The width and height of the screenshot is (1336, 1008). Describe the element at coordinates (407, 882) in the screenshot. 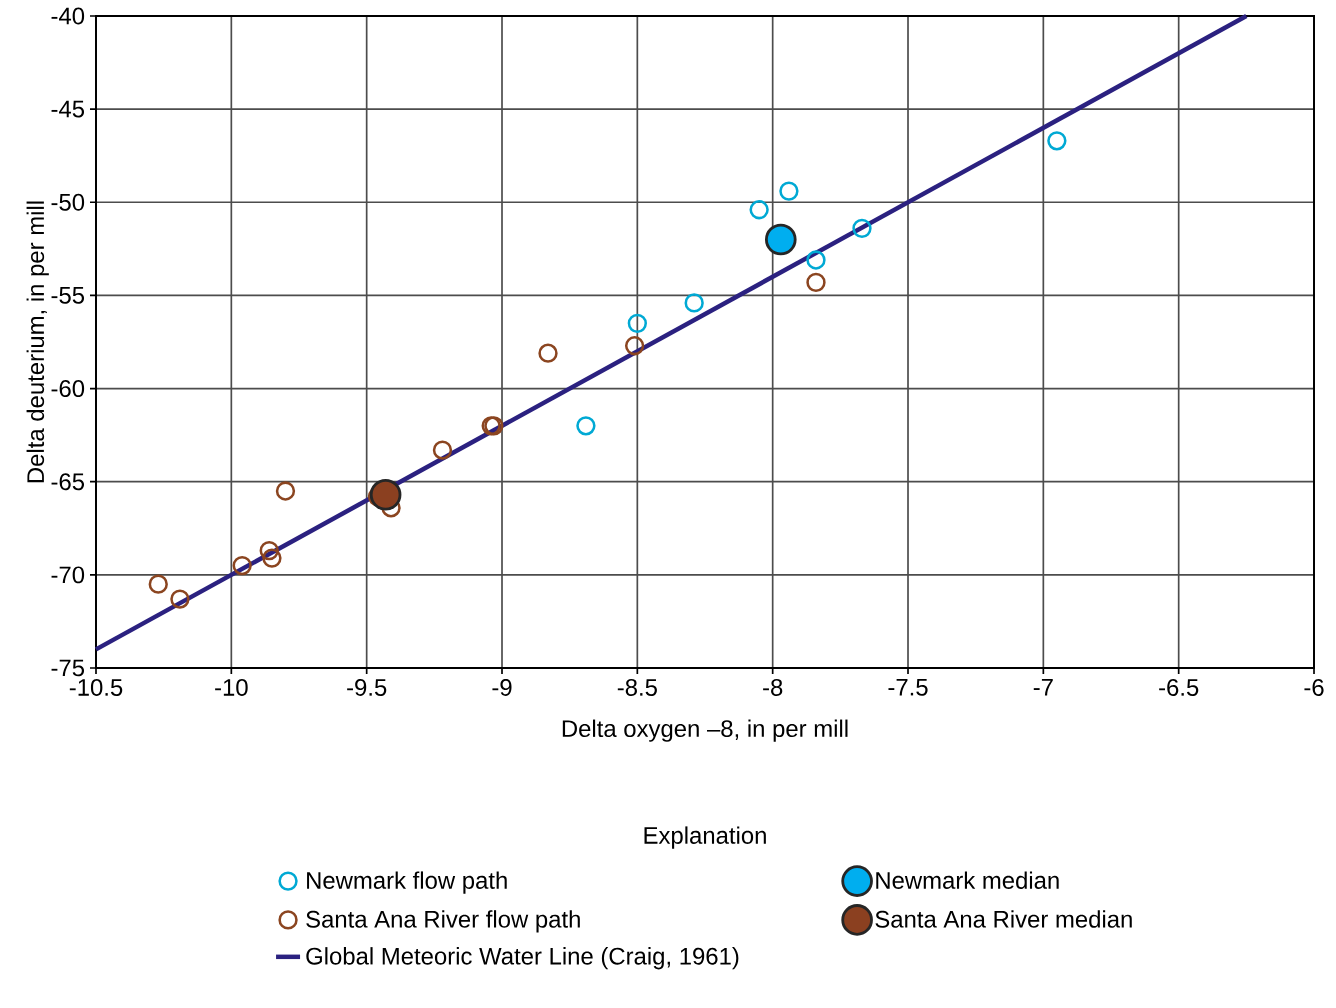

I see `legend-label: Newmark flow path` at that location.